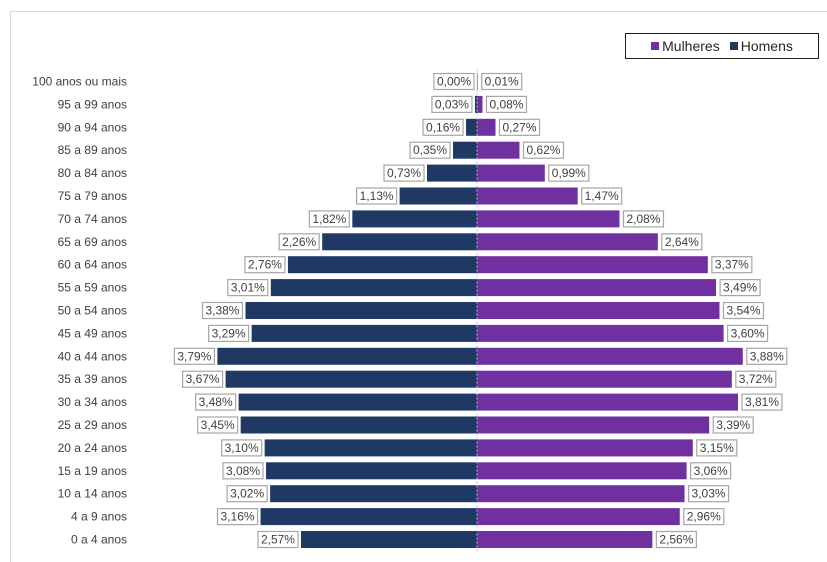  I want to click on data-label-female: 3,81%, so click(762, 402).